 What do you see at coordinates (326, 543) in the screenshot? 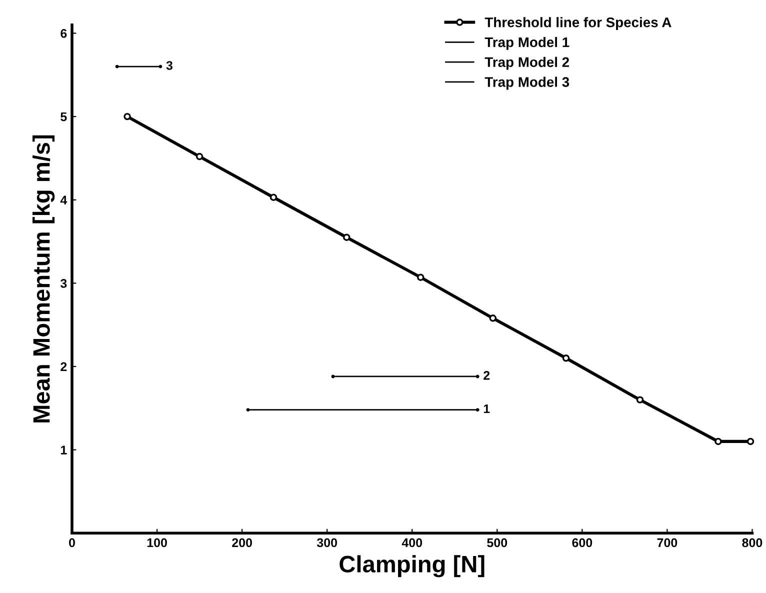
I see `x-tick-label: 300` at bounding box center [326, 543].